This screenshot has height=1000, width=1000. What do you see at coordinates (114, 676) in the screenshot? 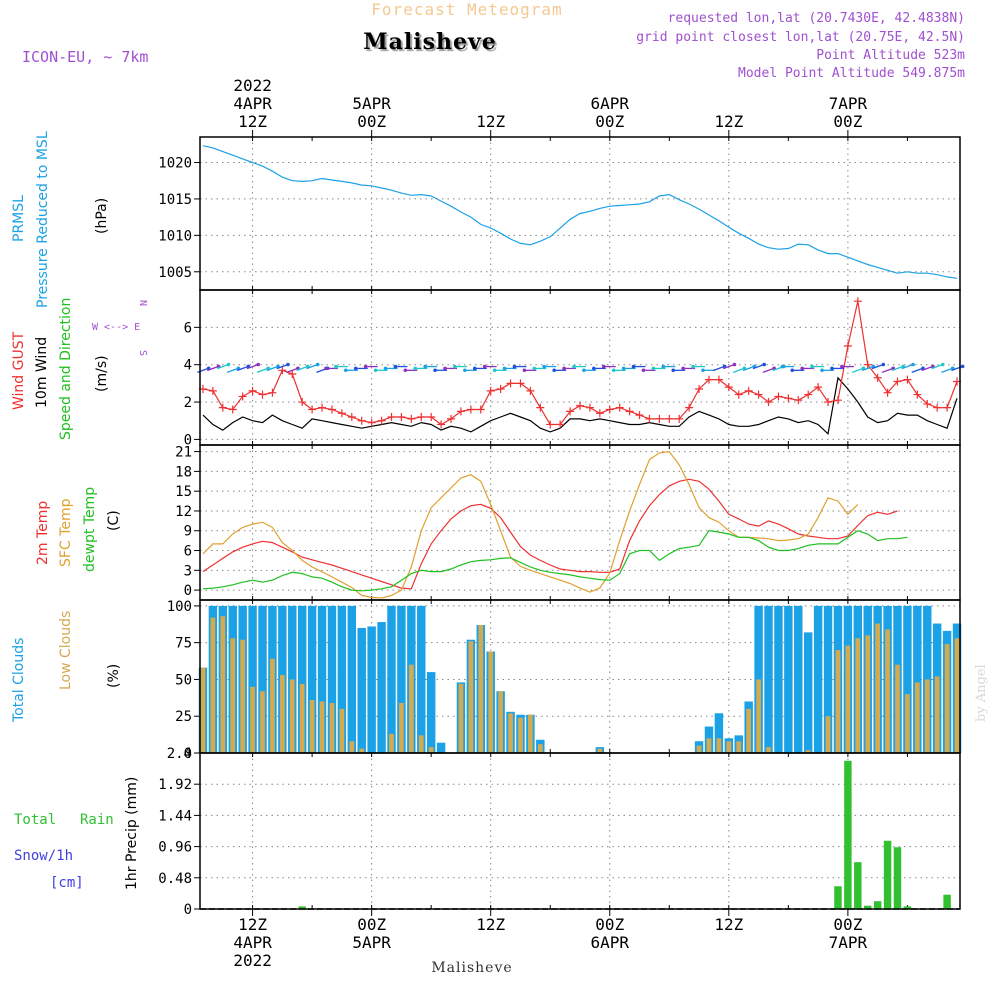
I see `clouds-unit: (%)` at bounding box center [114, 676].